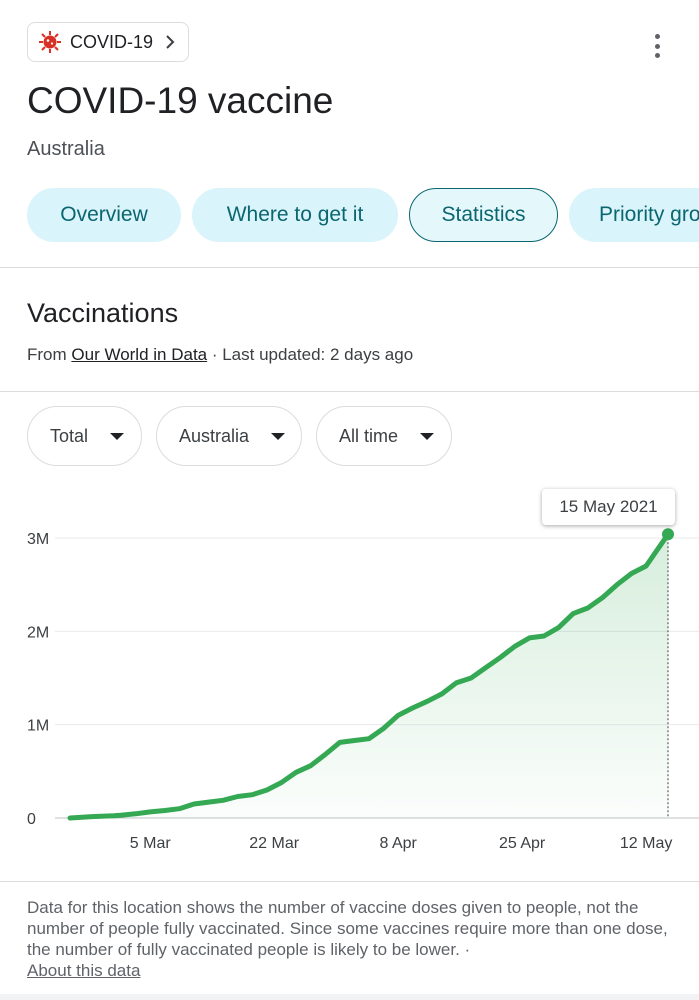  What do you see at coordinates (369, 435) in the screenshot?
I see `time-range-value: All time` at bounding box center [369, 435].